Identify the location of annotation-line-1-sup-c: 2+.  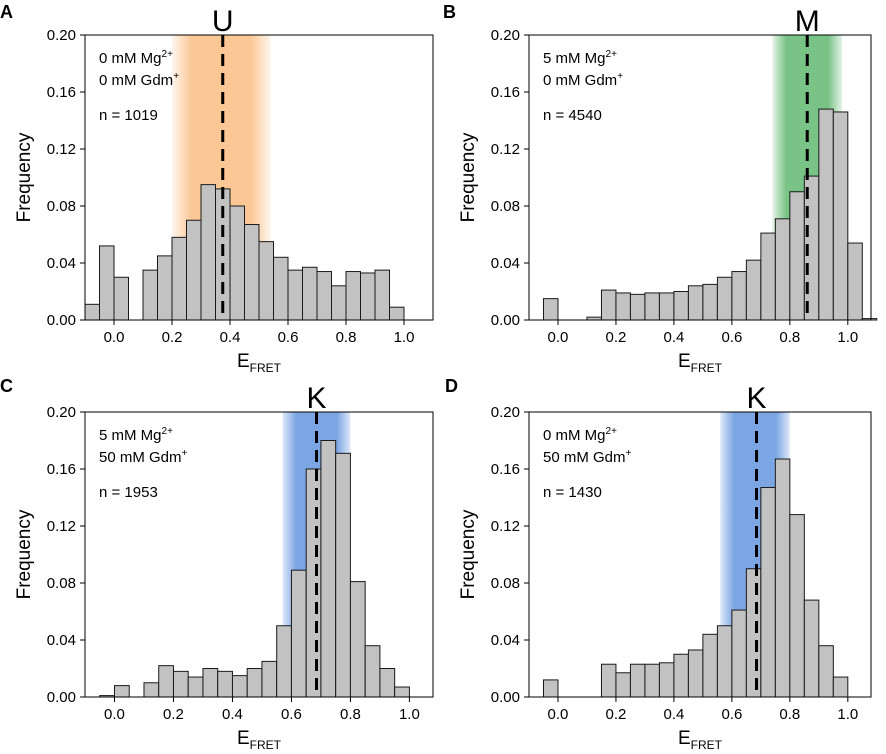
(168, 431).